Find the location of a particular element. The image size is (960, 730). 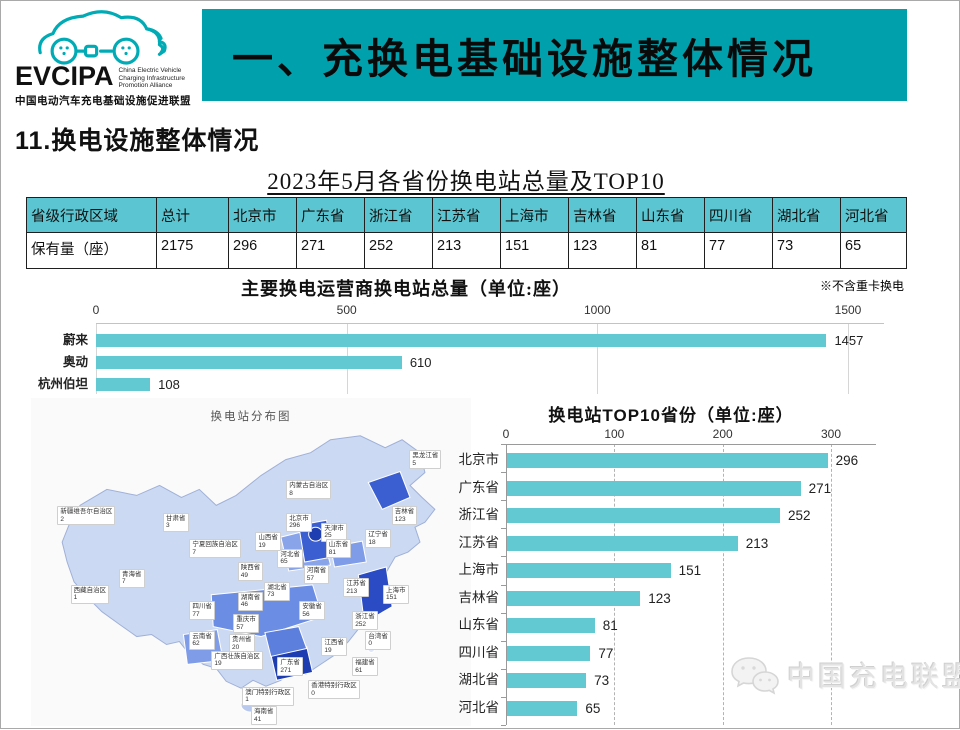

map-region-label: 云南省 62 is located at coordinates (202, 640).